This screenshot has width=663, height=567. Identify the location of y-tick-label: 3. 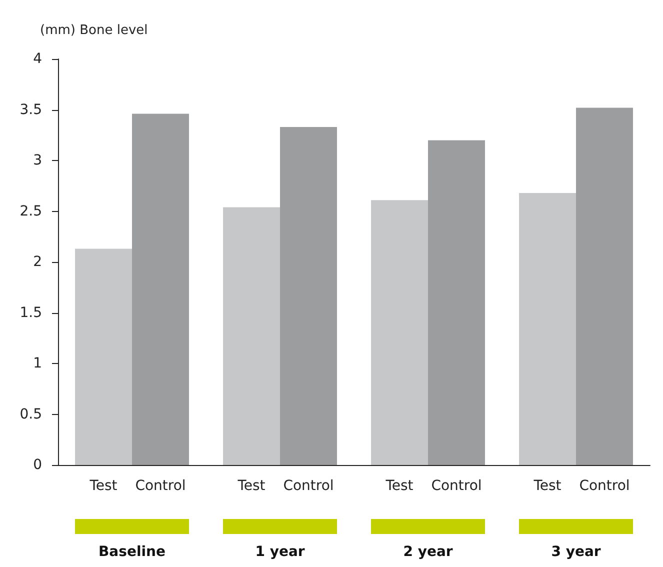
(37, 160).